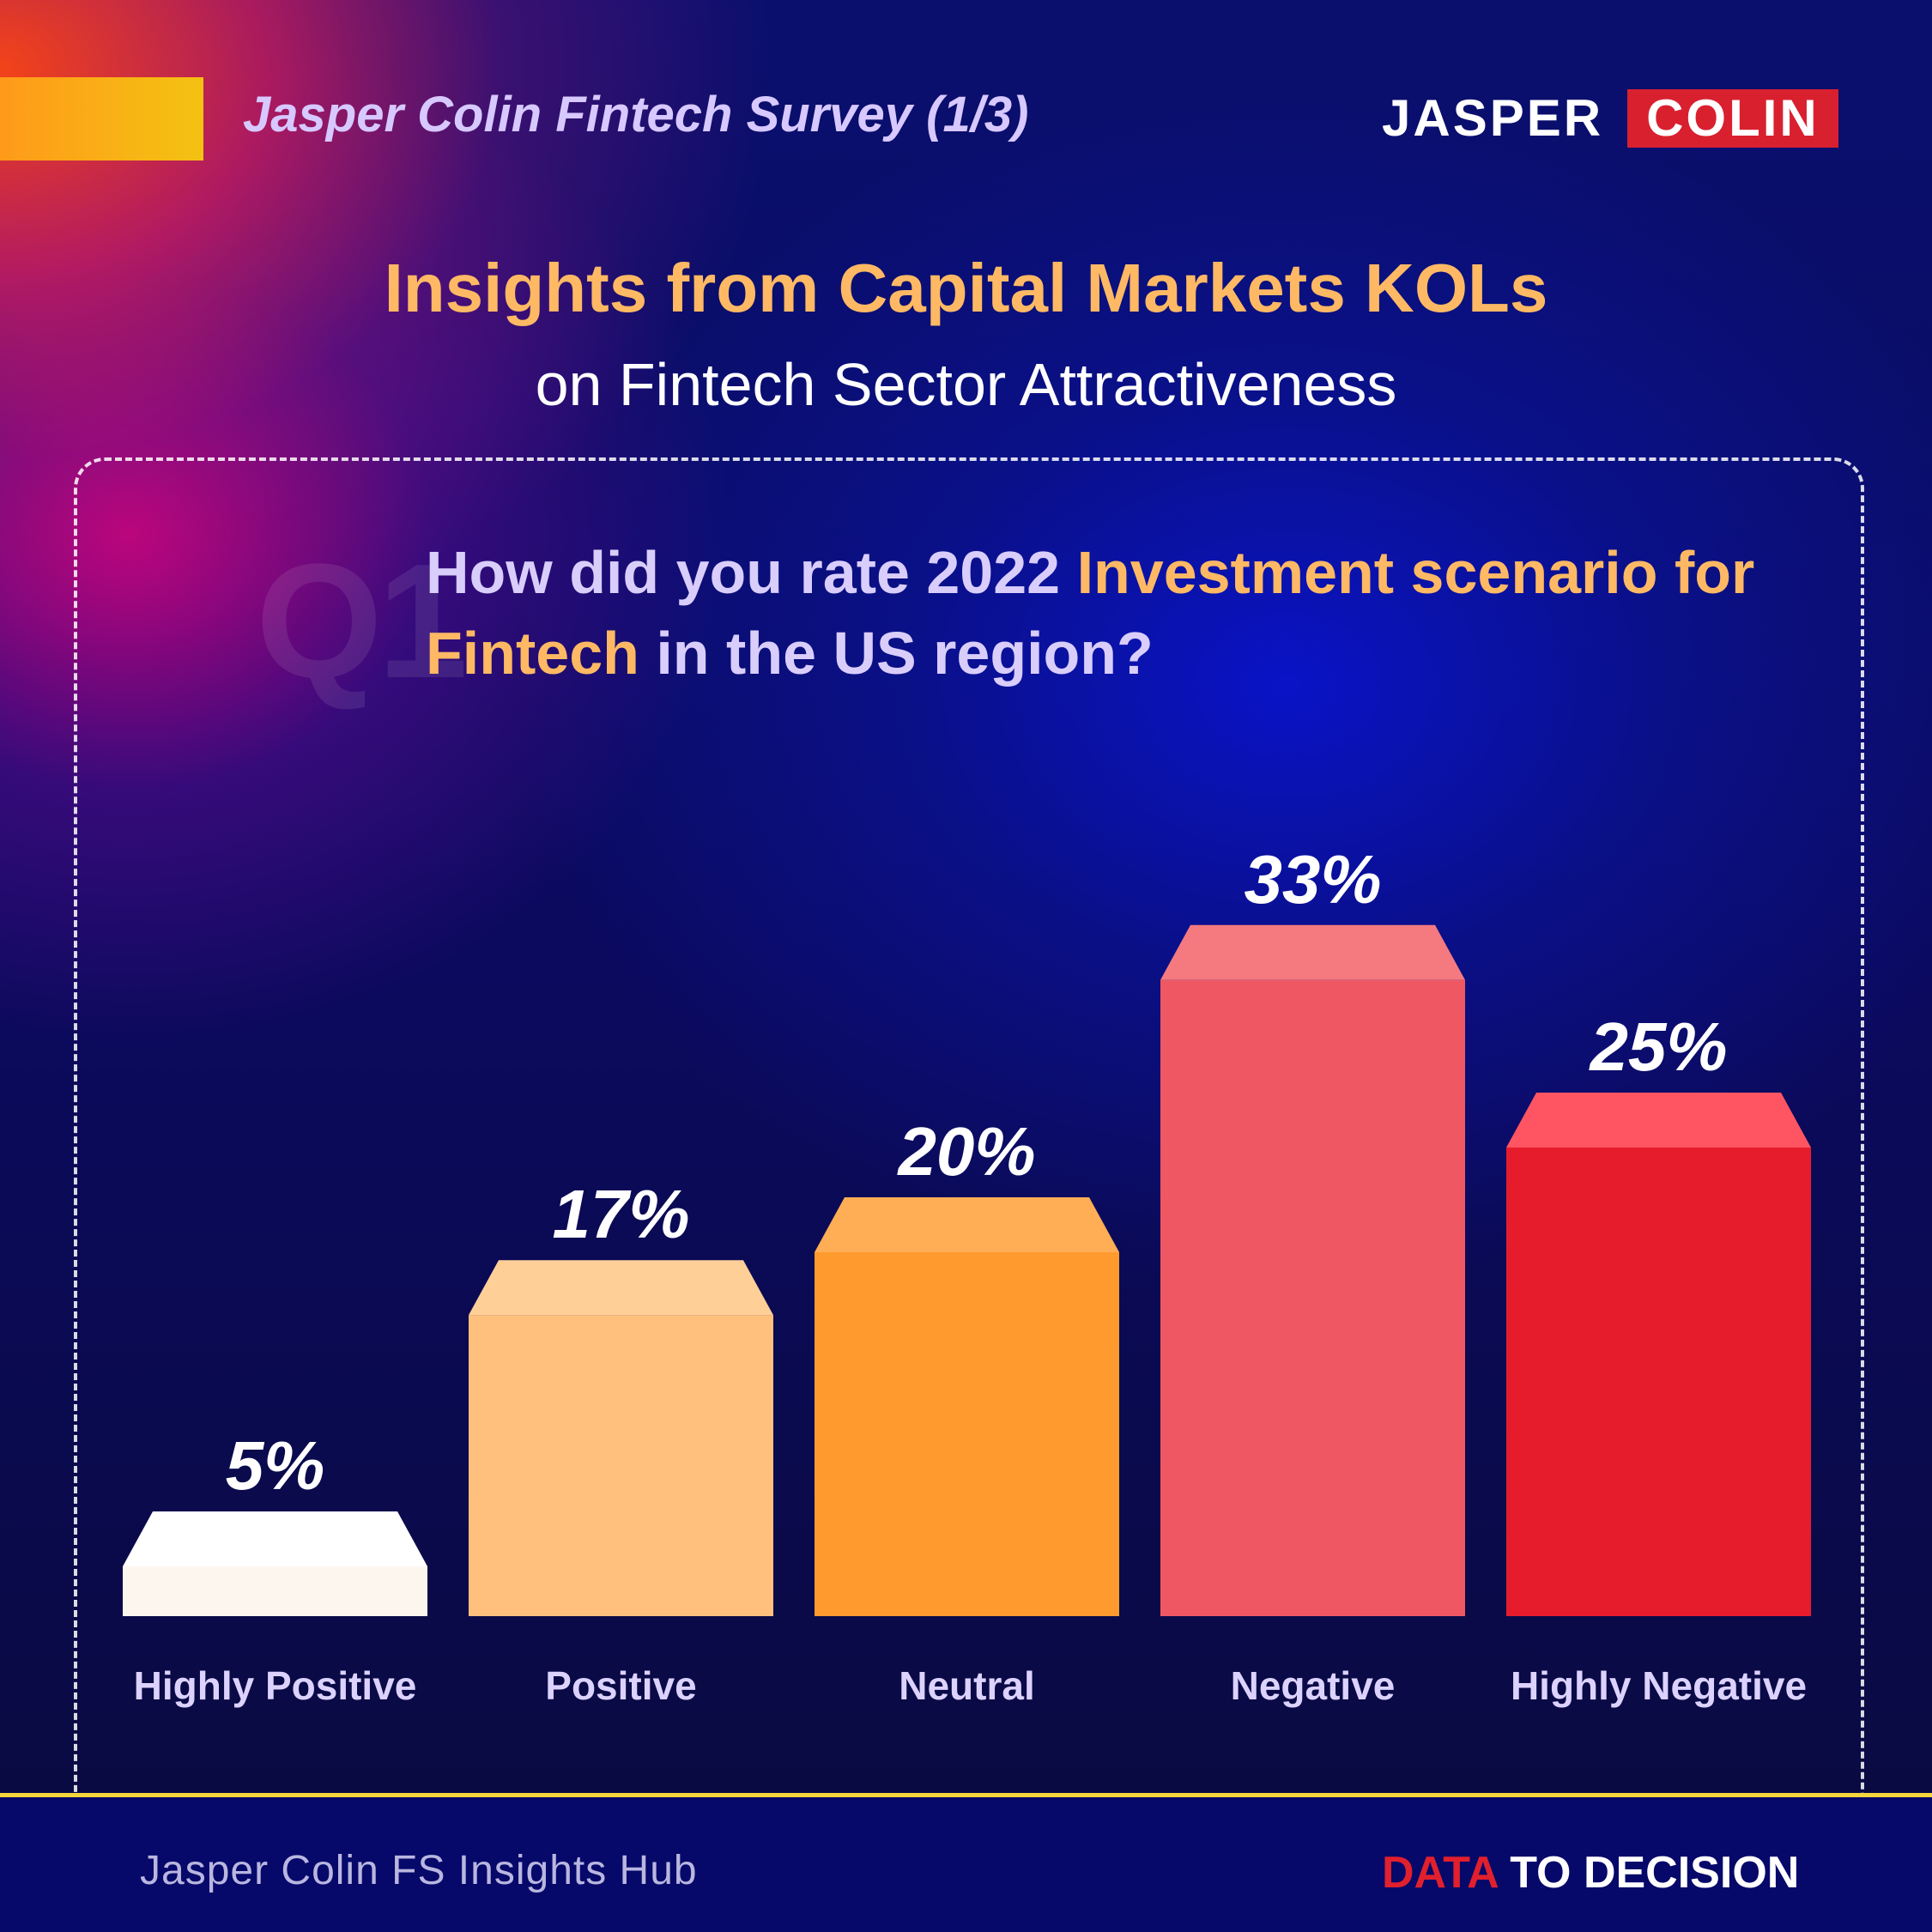 This screenshot has height=1932, width=1932. I want to click on value-label-5: 25%, so click(1658, 1046).